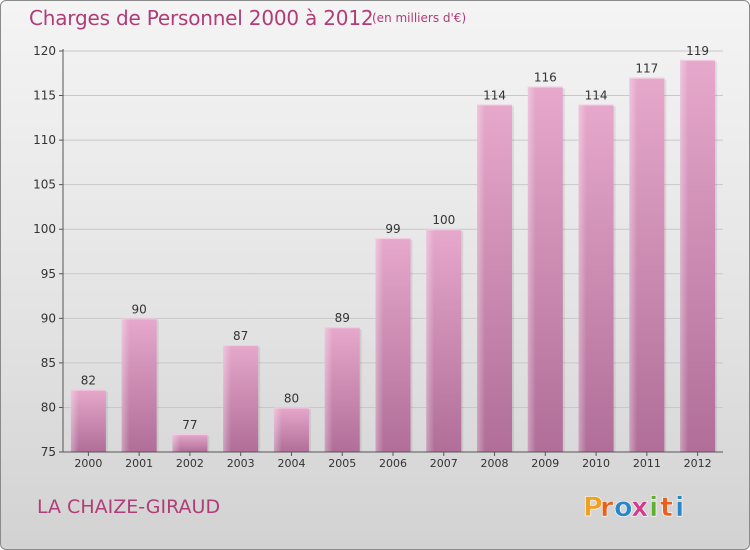 Image resolution: width=750 pixels, height=550 pixels. What do you see at coordinates (593, 507) in the screenshot?
I see `logo-letter: P` at bounding box center [593, 507].